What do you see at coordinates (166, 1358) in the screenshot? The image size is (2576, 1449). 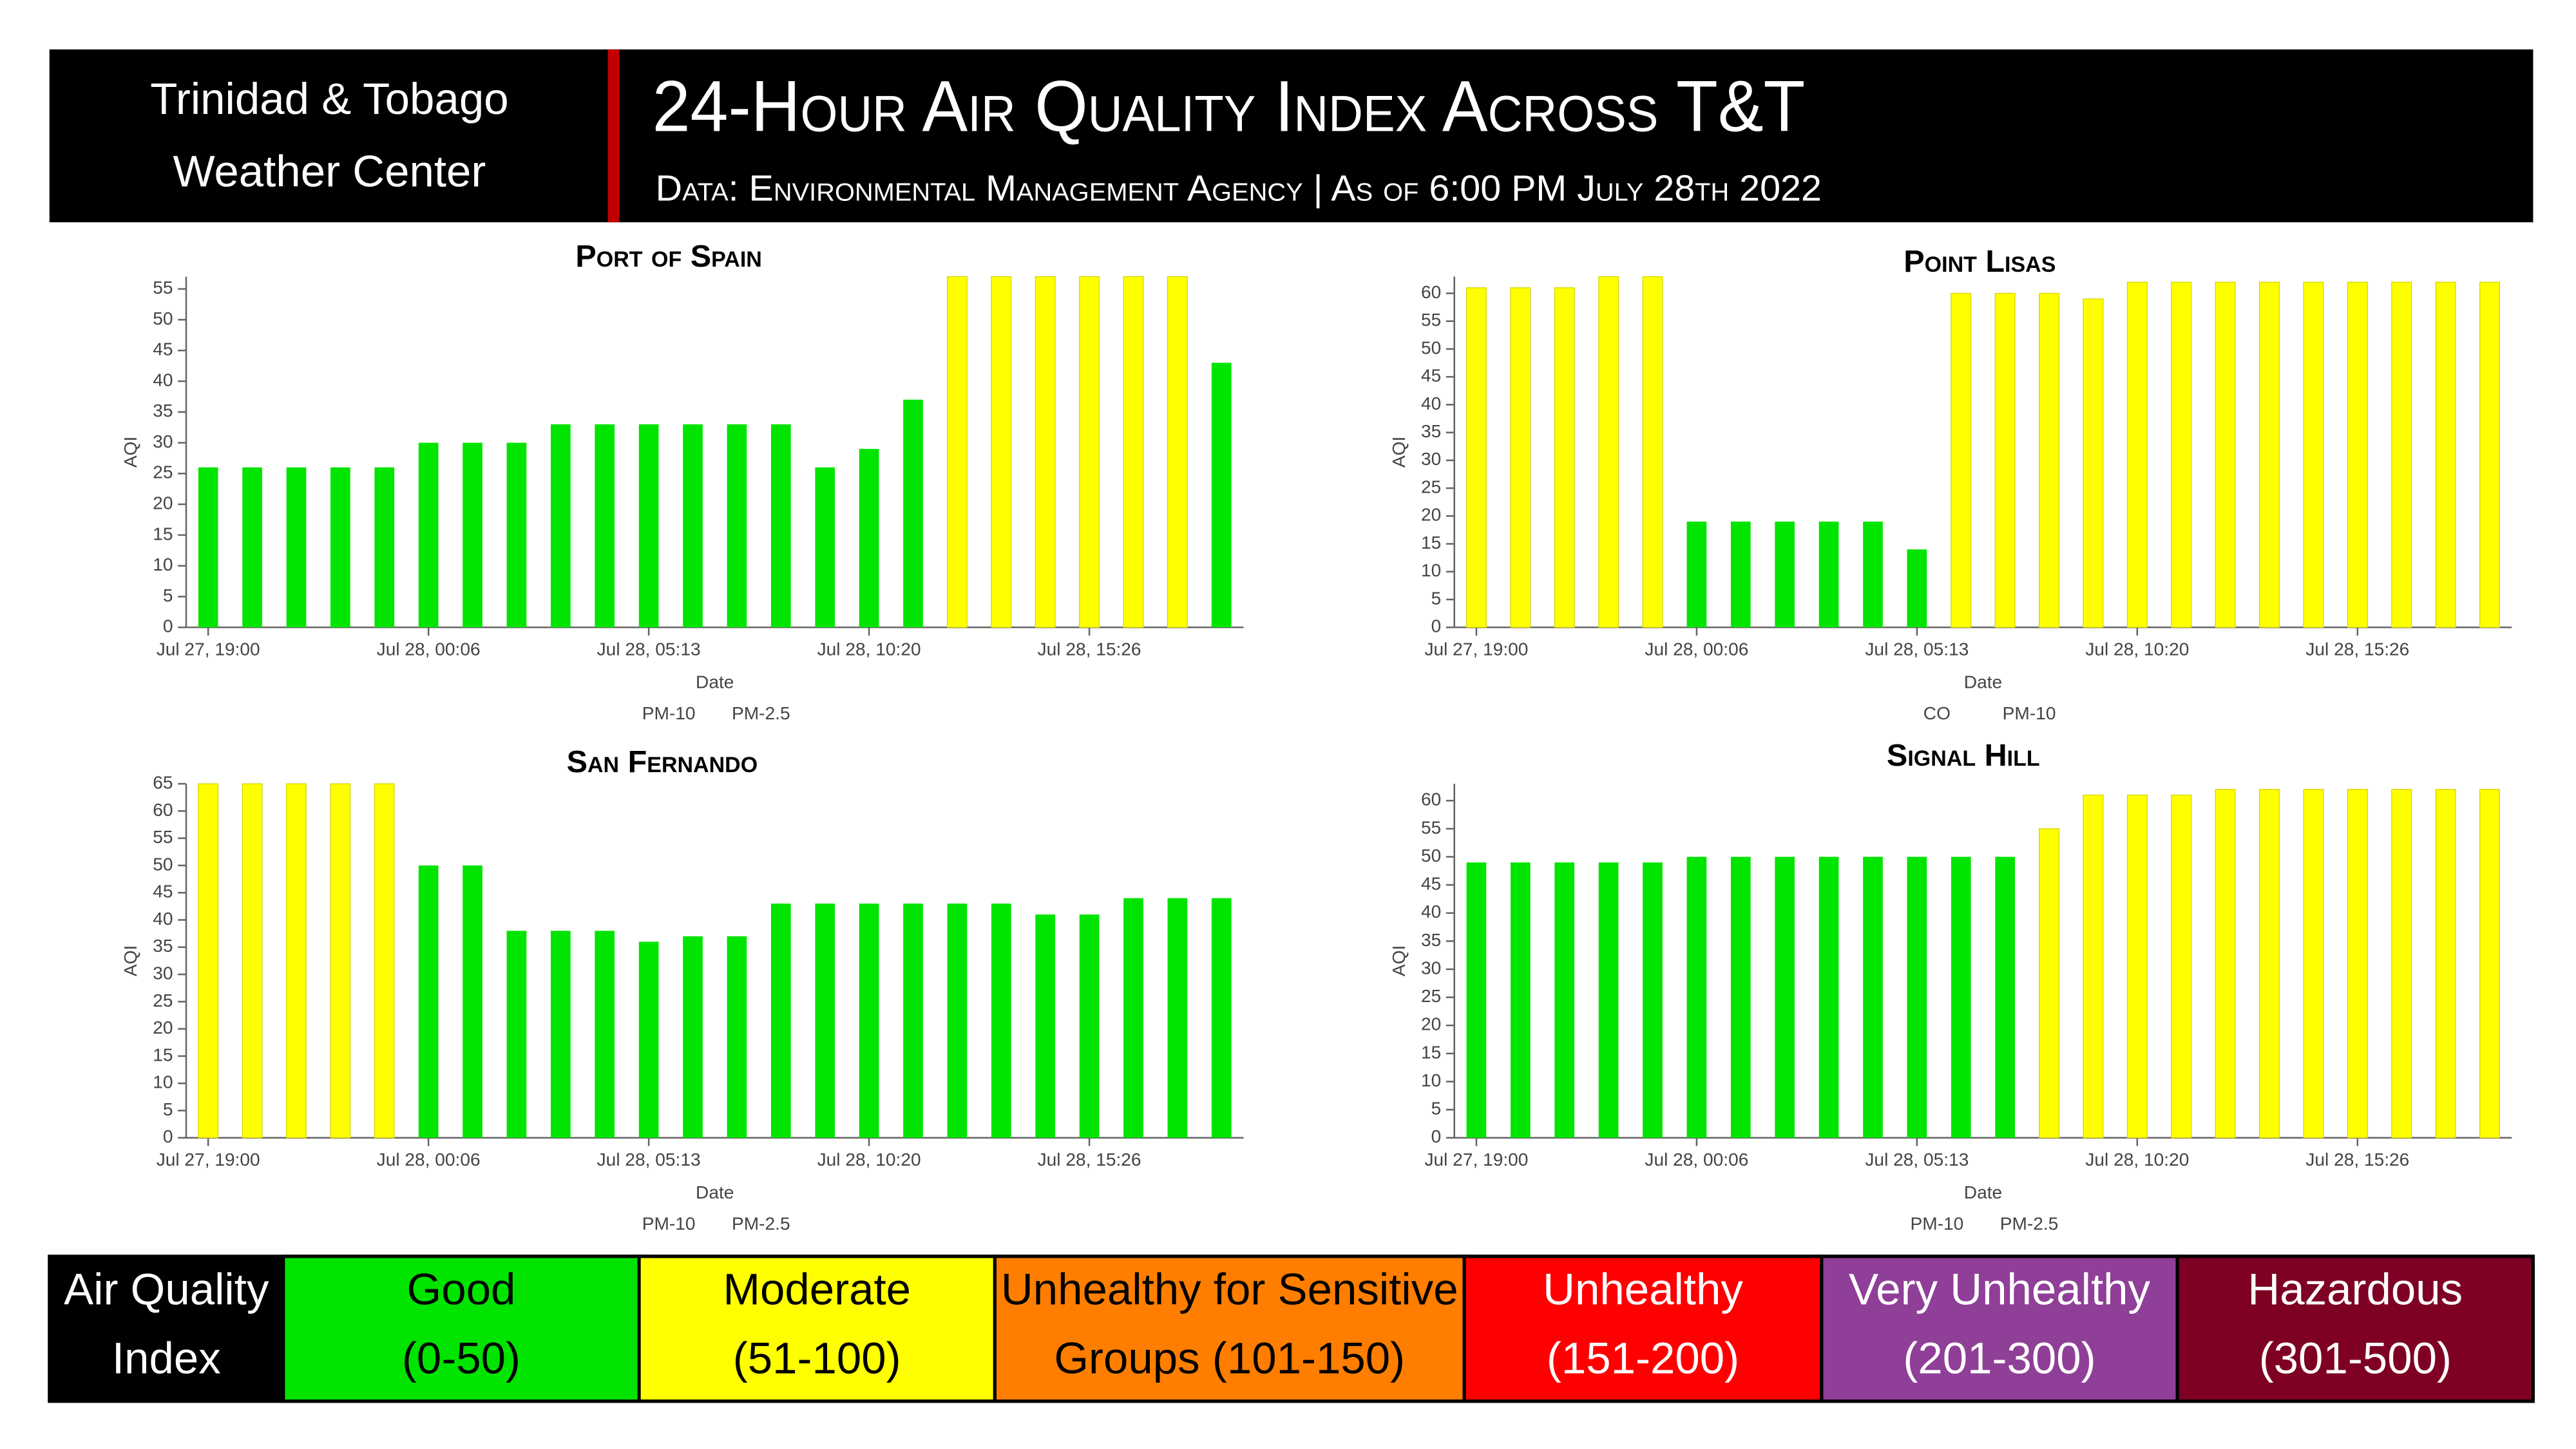 I see `legend-label: Index` at bounding box center [166, 1358].